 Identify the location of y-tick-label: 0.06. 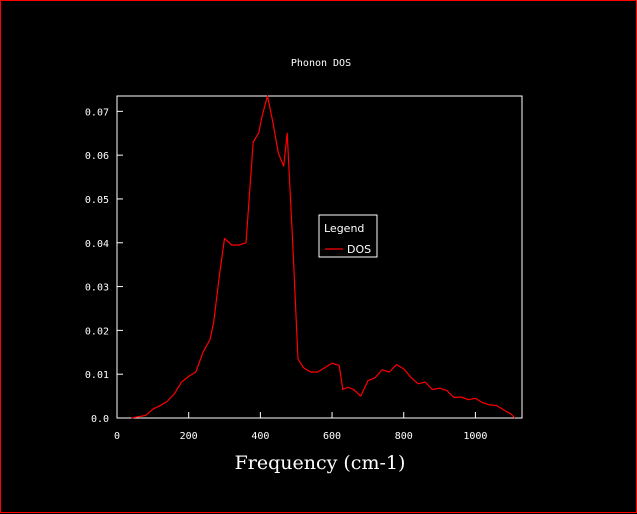
(97, 156).